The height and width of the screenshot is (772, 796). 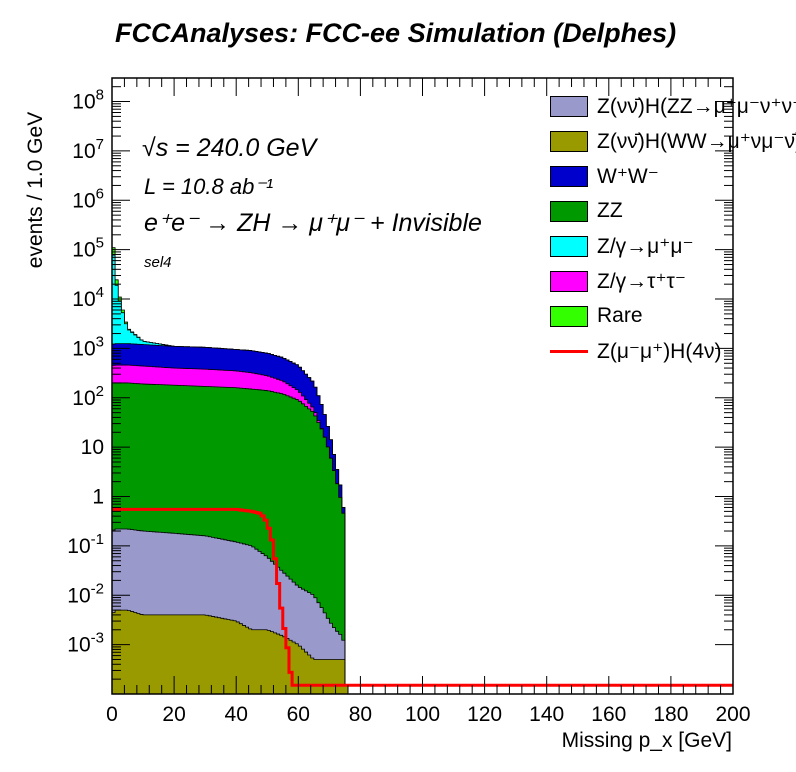 What do you see at coordinates (628, 176) in the screenshot?
I see `legend-label: W⁺W⁻` at bounding box center [628, 176].